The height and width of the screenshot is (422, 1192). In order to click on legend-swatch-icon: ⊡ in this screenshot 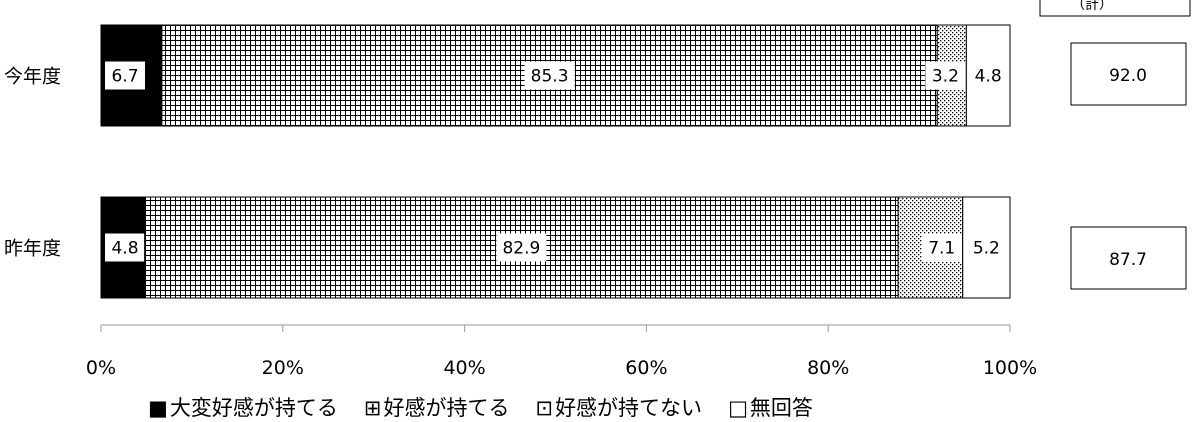, I will do `click(544, 408)`.